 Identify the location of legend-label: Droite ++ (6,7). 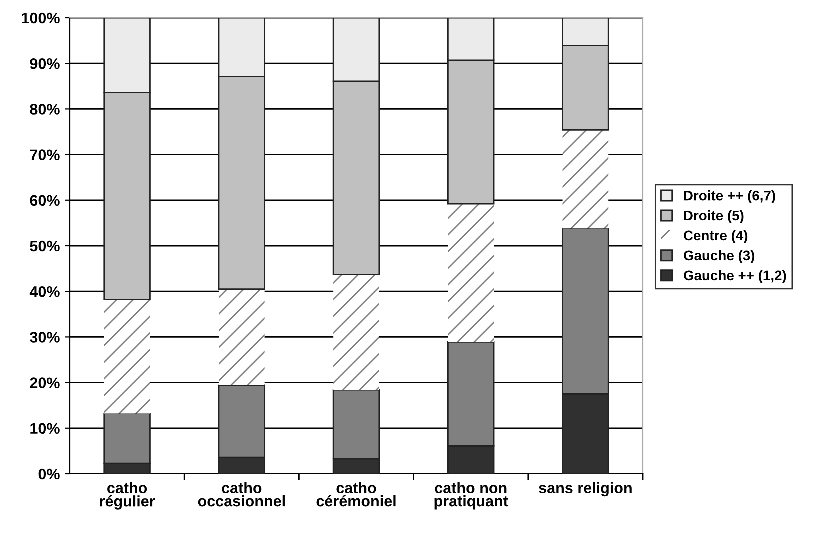
(730, 197).